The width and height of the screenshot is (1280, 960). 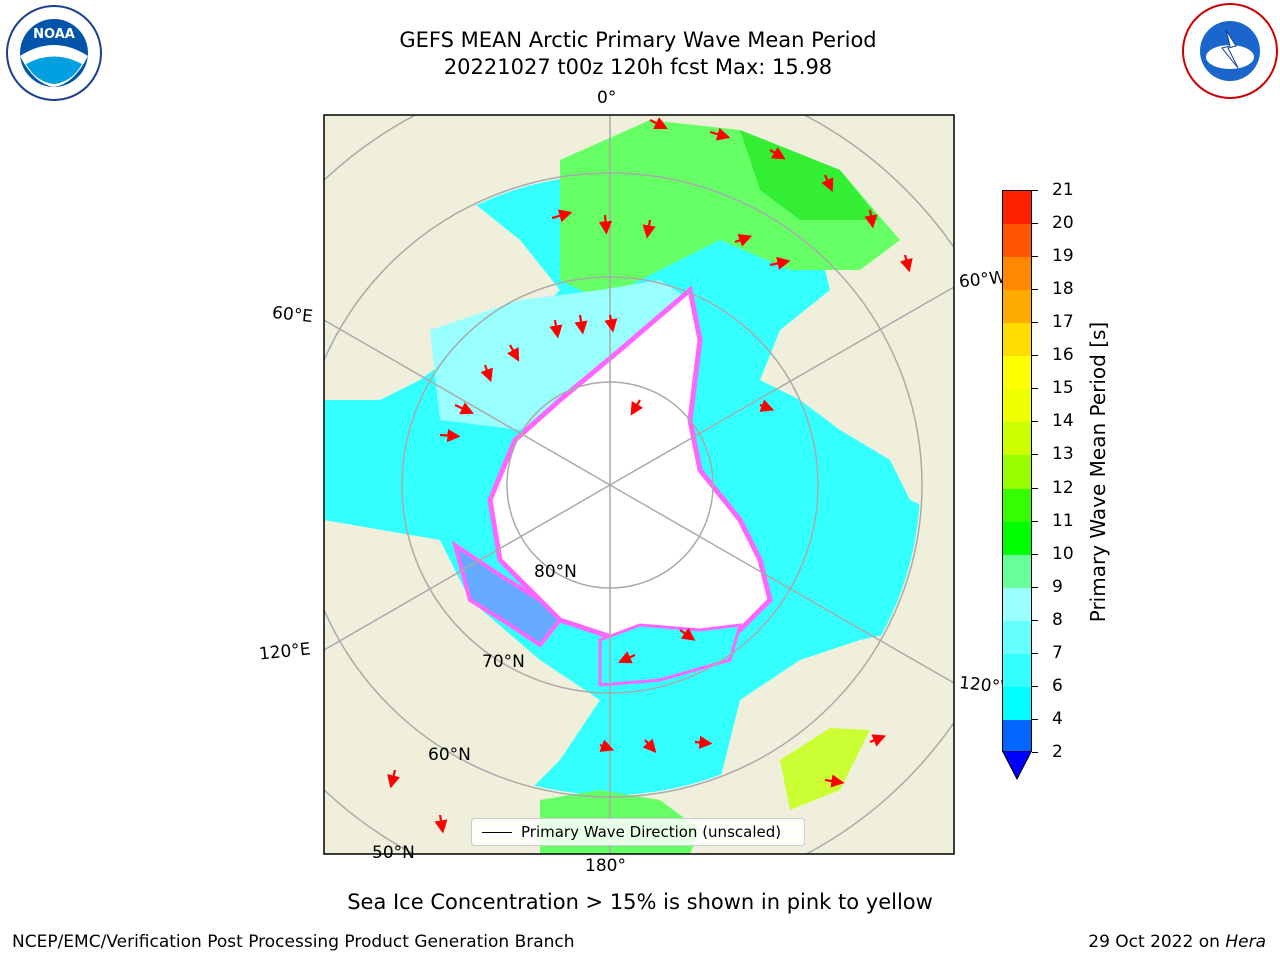 What do you see at coordinates (393, 853) in the screenshot?
I see `lat-label-50n: 50°N` at bounding box center [393, 853].